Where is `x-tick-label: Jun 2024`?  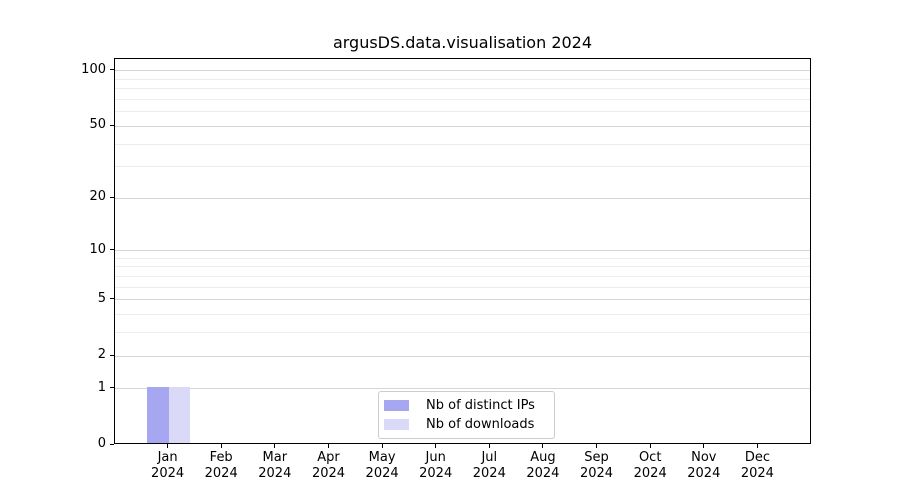
x-tick-label: Jun 2024 is located at coordinates (436, 466).